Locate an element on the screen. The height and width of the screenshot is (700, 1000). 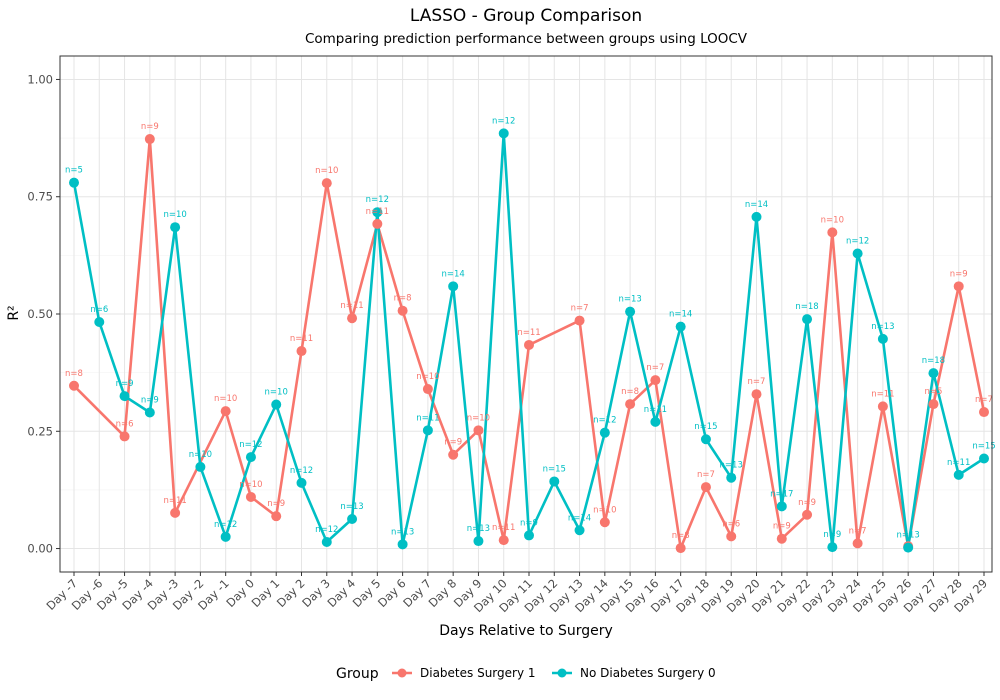
sample-size-label: n=14 is located at coordinates (680, 315).